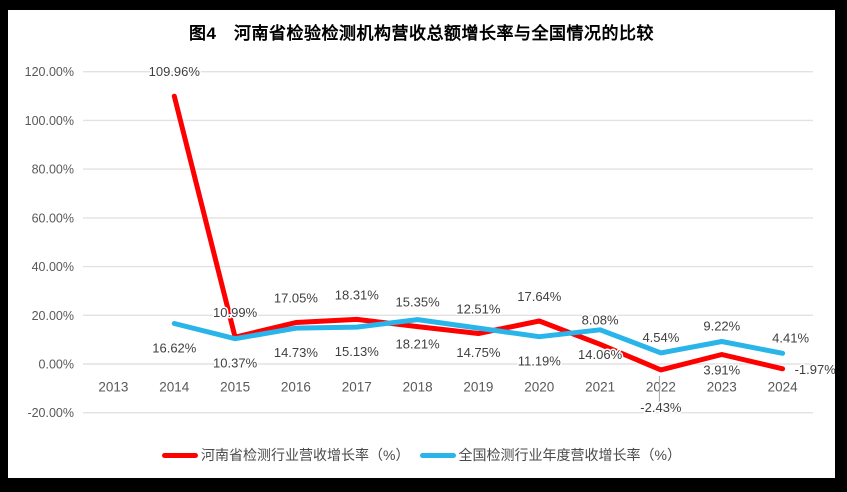  What do you see at coordinates (53, 267) in the screenshot?
I see `y-tick-label: 40.00%` at bounding box center [53, 267].